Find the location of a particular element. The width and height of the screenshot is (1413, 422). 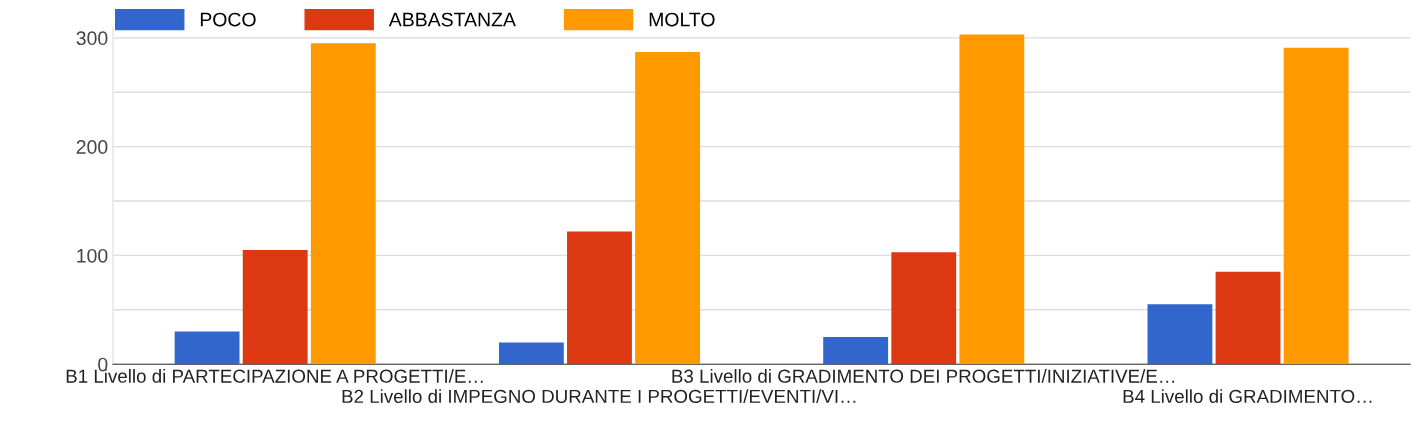

legend-label: POCO is located at coordinates (228, 19).